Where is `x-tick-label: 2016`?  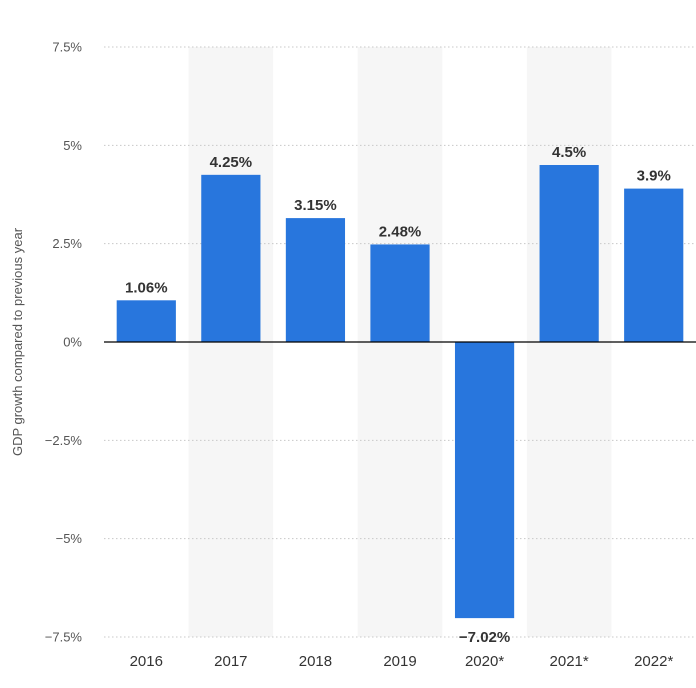 x-tick-label: 2016 is located at coordinates (146, 661).